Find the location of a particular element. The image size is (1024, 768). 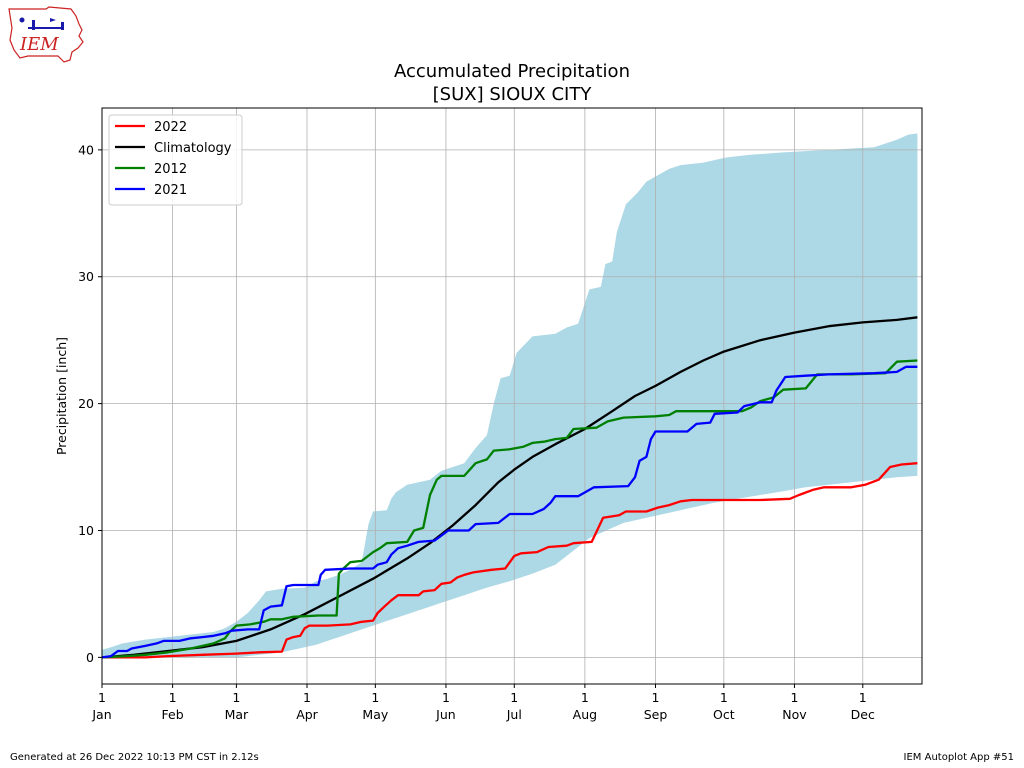

legend-label-climatology: Climatology is located at coordinates (193, 148).